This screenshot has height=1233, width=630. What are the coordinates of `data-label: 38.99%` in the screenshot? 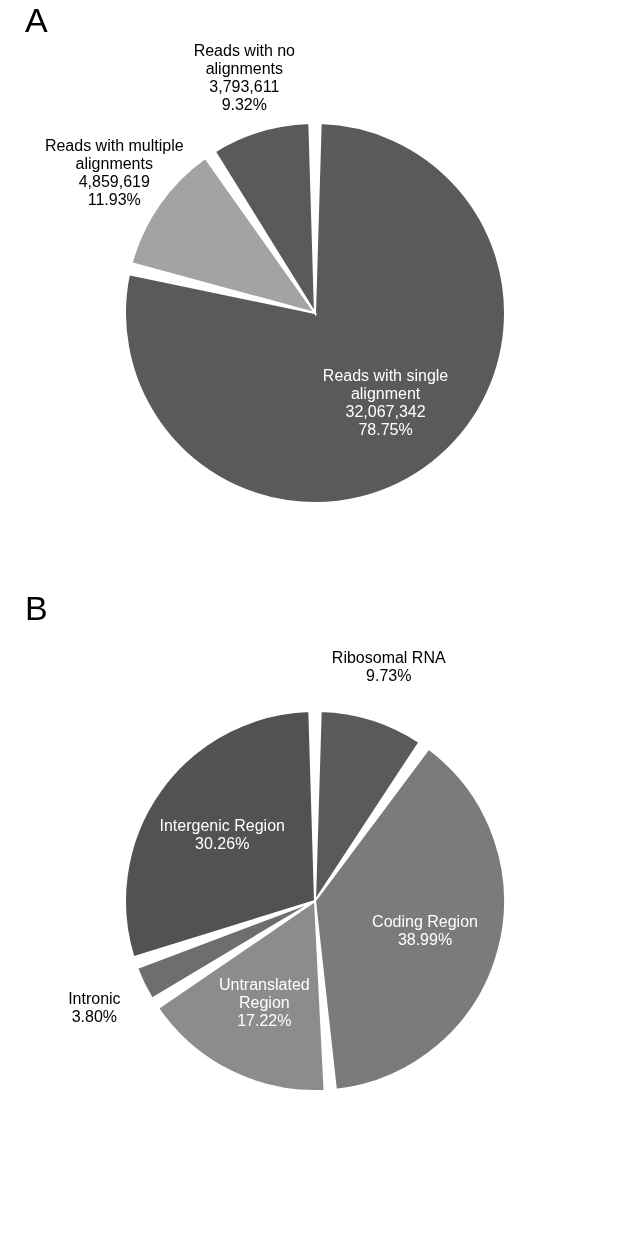 It's located at (425, 939).